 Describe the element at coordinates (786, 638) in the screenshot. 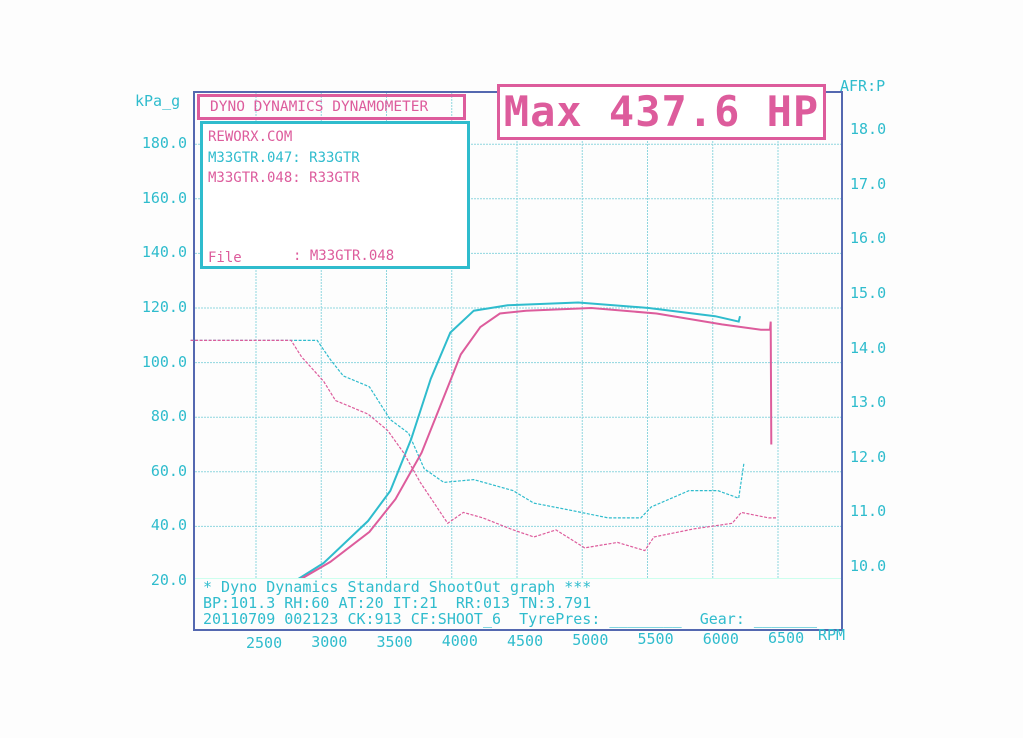

I see `x-tick-label: 6500` at that location.